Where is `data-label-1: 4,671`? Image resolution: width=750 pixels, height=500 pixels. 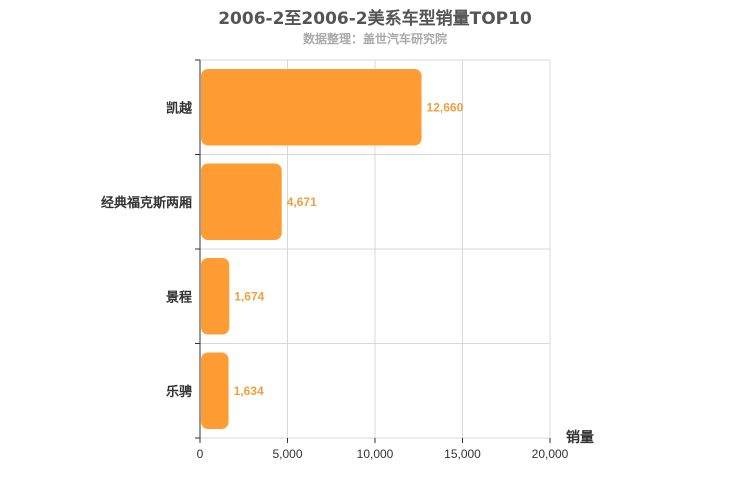
data-label-1: 4,671 is located at coordinates (302, 202).